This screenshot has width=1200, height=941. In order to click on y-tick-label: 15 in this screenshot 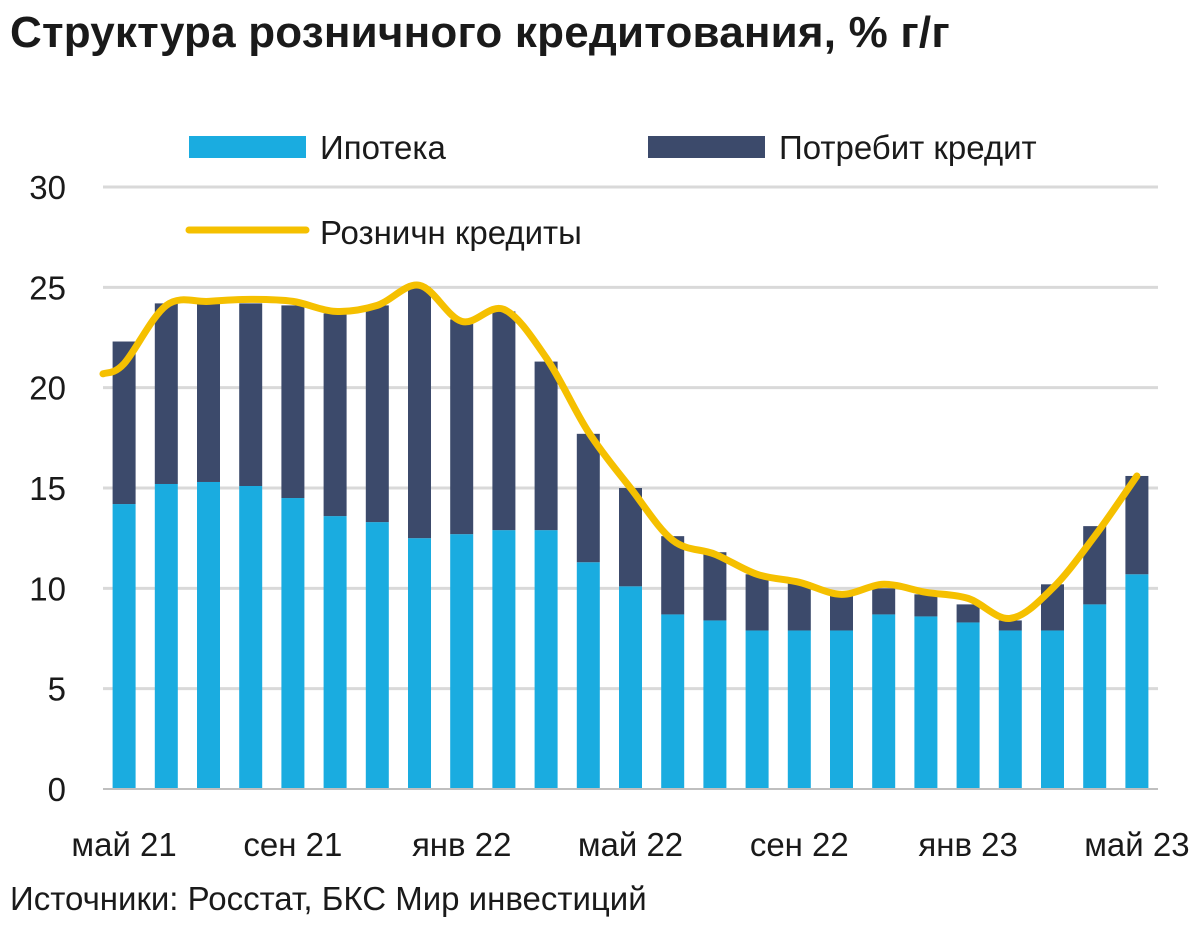, I will do `click(47, 488)`.